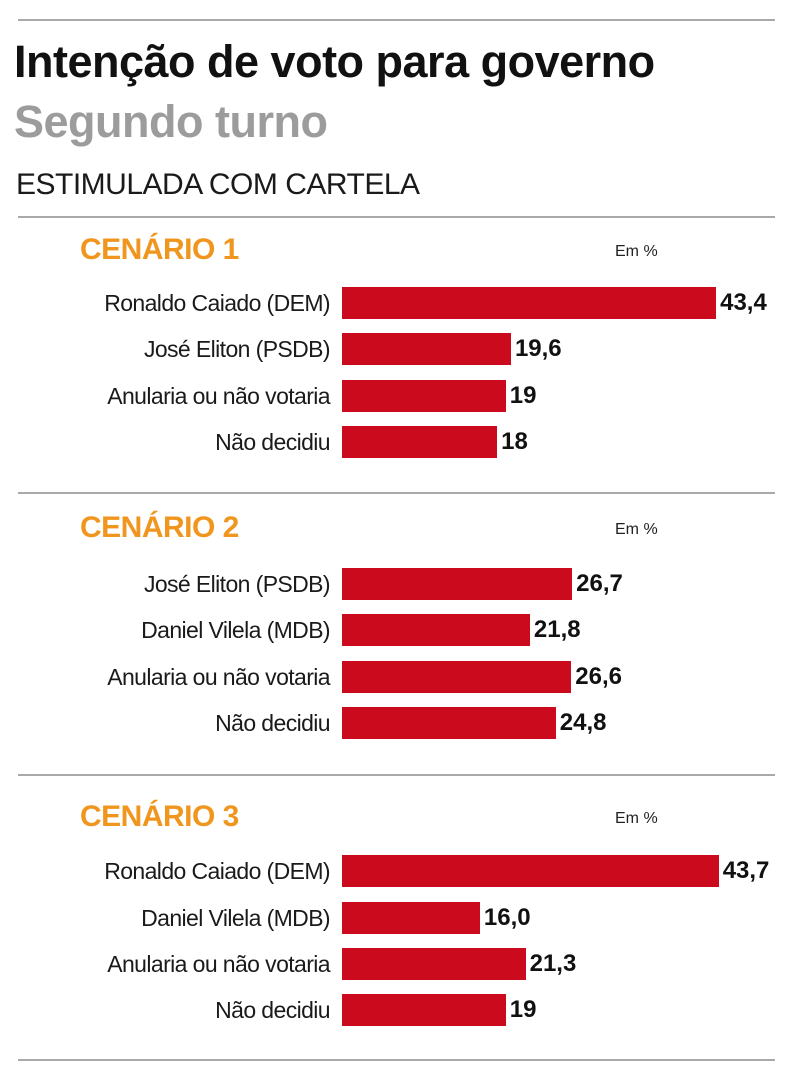 The height and width of the screenshot is (1082, 800). I want to click on chart-kicker: ESTIMULADA COM CARTELA, so click(218, 184).